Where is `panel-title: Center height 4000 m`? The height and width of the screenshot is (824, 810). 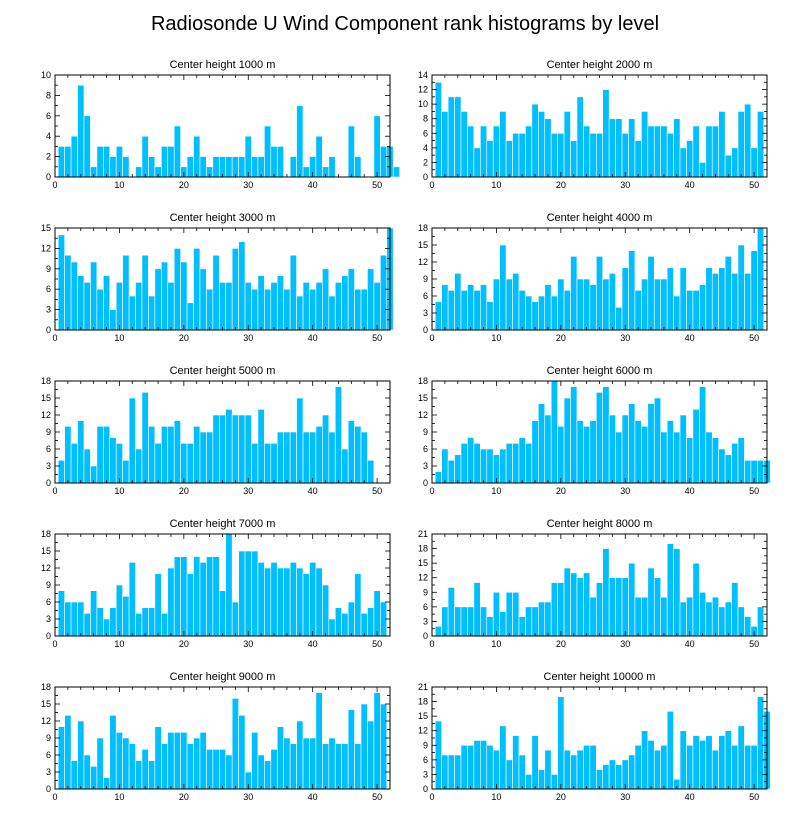
panel-title: Center height 4000 m is located at coordinates (600, 218).